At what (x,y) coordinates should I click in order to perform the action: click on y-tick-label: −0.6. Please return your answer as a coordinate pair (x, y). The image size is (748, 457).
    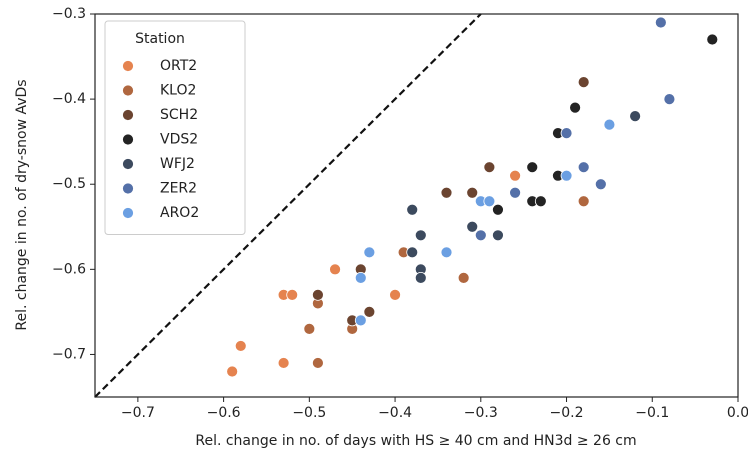
    Looking at the image, I should click on (69, 269).